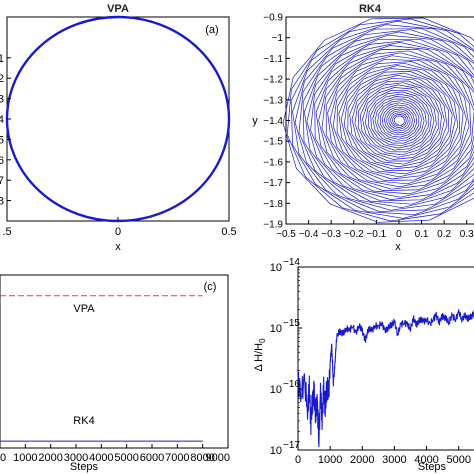 This screenshot has width=474, height=474. I want to click on panel-d-x-ticks: 0 1000 2000 3000 4000 5000, so click(383, 456).